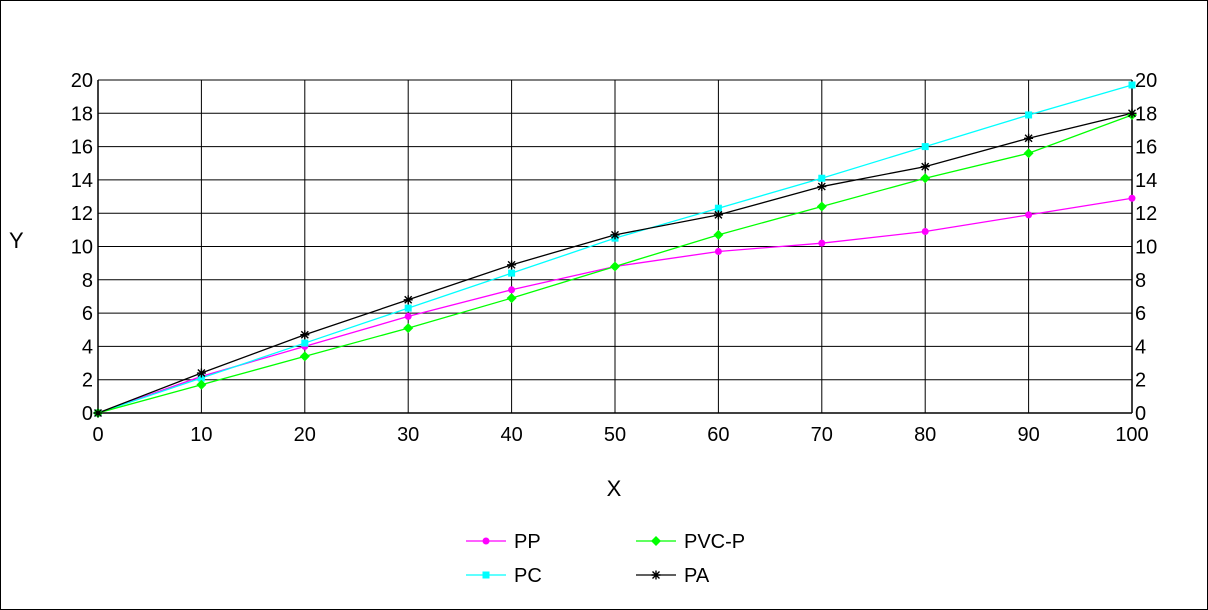  Describe the element at coordinates (614, 488) in the screenshot. I see `x-axis-title: X` at that location.